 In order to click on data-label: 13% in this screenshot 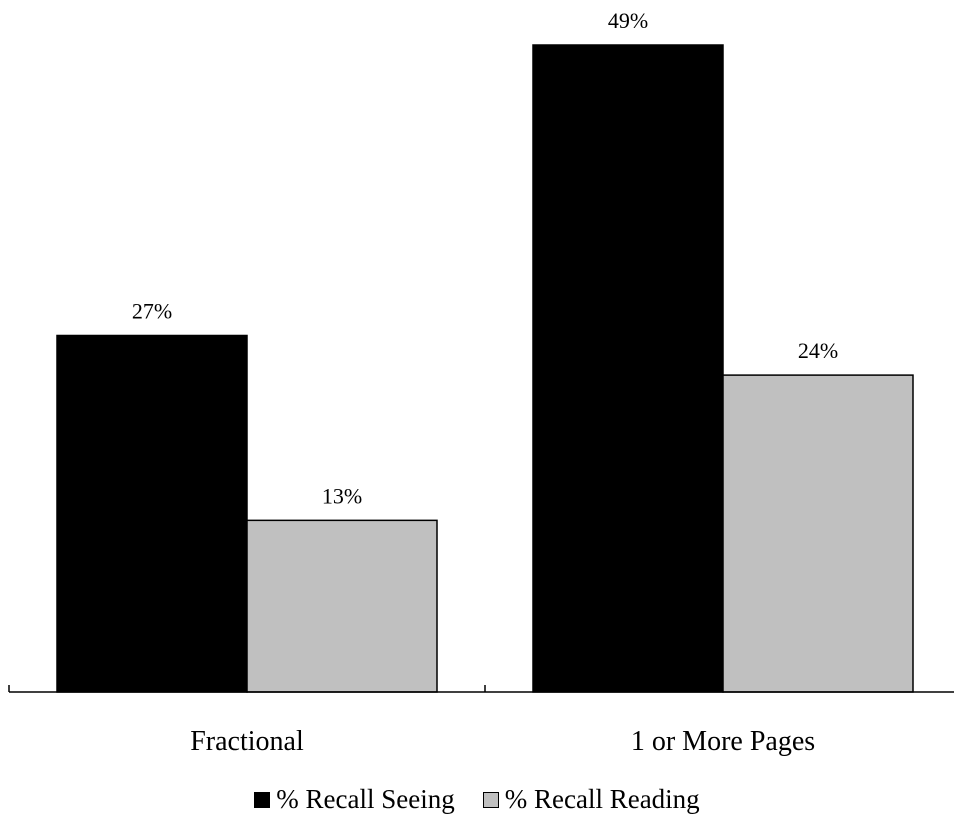, I will do `click(342, 495)`.